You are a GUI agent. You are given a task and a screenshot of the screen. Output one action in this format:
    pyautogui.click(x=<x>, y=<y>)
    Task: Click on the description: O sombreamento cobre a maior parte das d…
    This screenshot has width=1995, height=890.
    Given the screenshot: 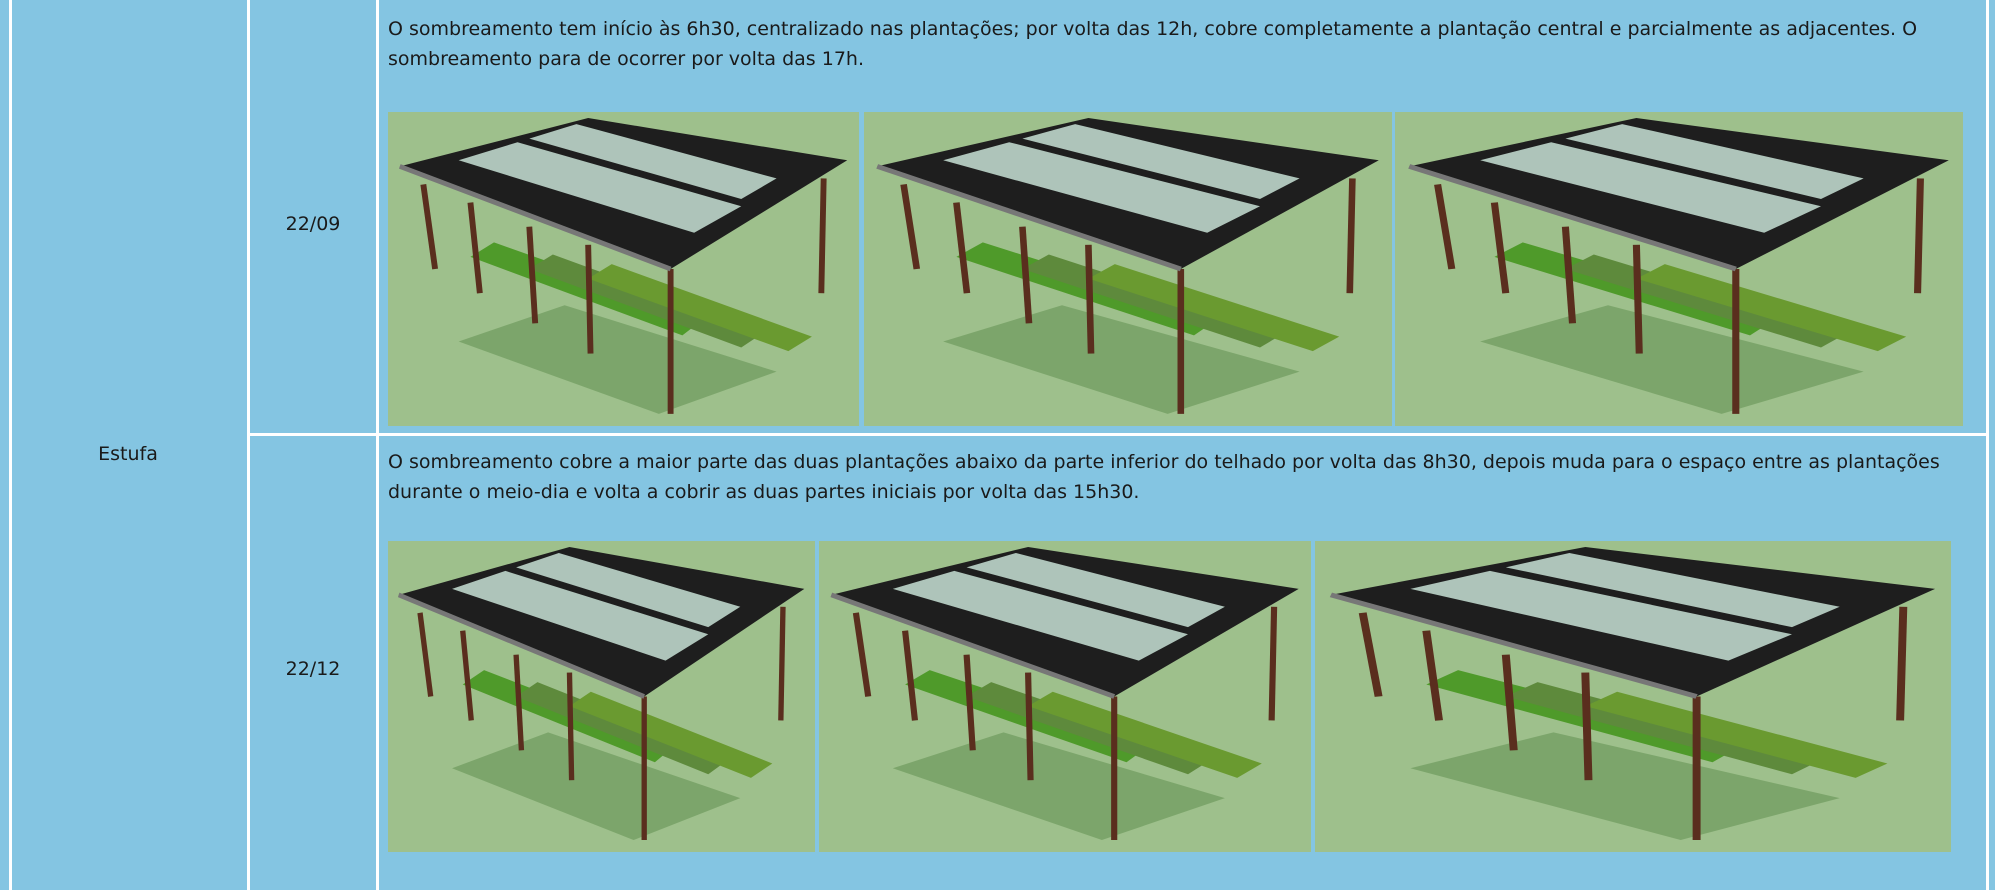 What is the action you would take?
    pyautogui.click(x=1164, y=477)
    